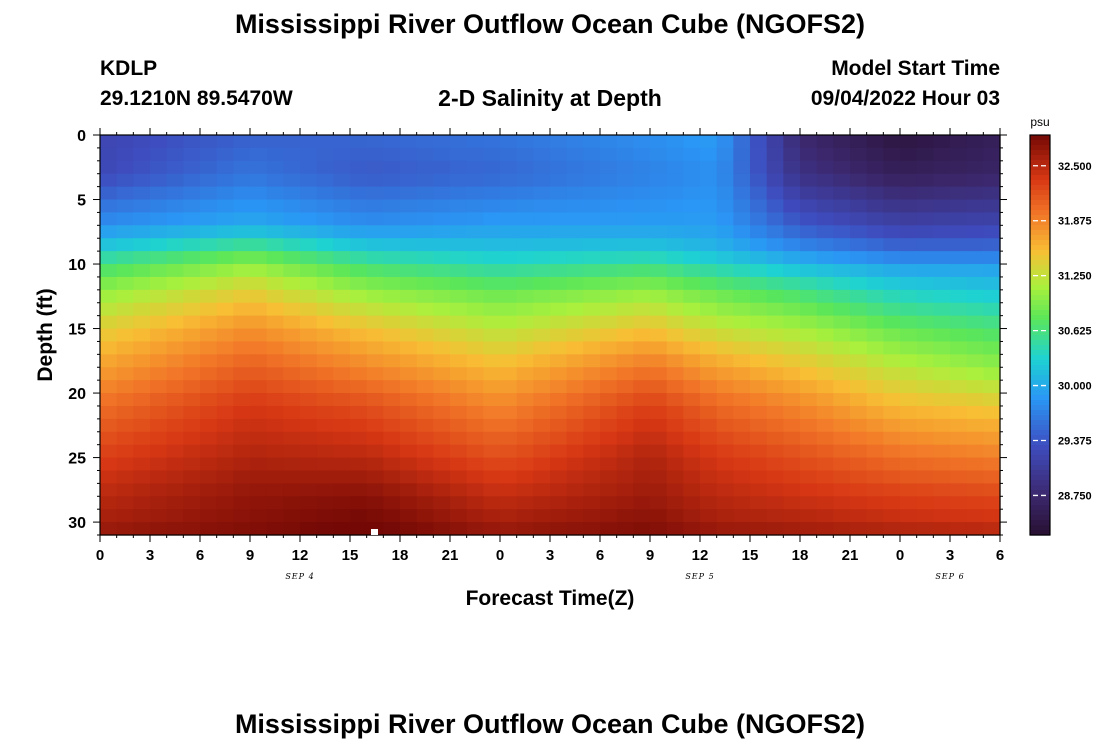 The image size is (1100, 750). I want to click on colorbar-unit: psu, so click(1039, 122).